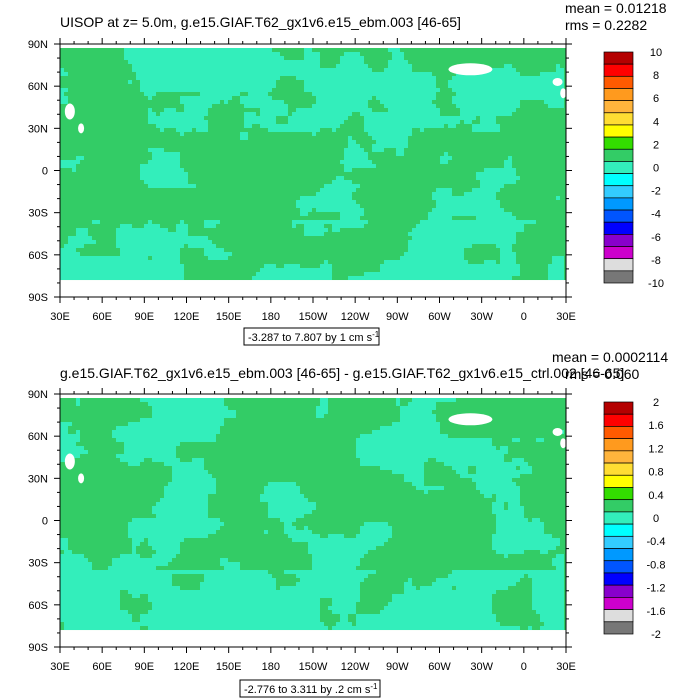 The image size is (700, 700). Describe the element at coordinates (656, 403) in the screenshot. I see `colorbar-label: 2` at that location.